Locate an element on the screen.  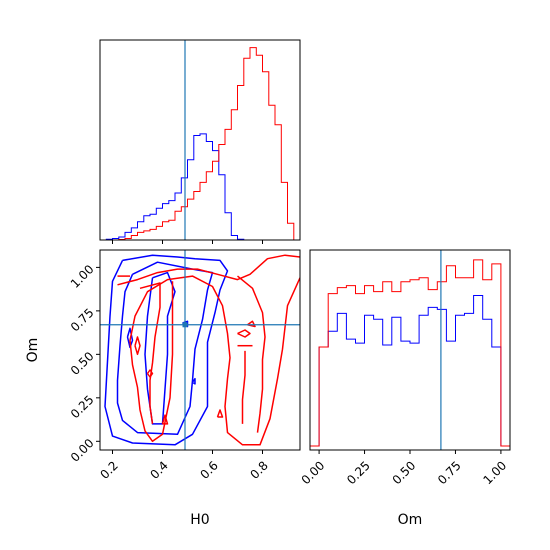
h0-x-axis-label: H0 is located at coordinates (199, 520).